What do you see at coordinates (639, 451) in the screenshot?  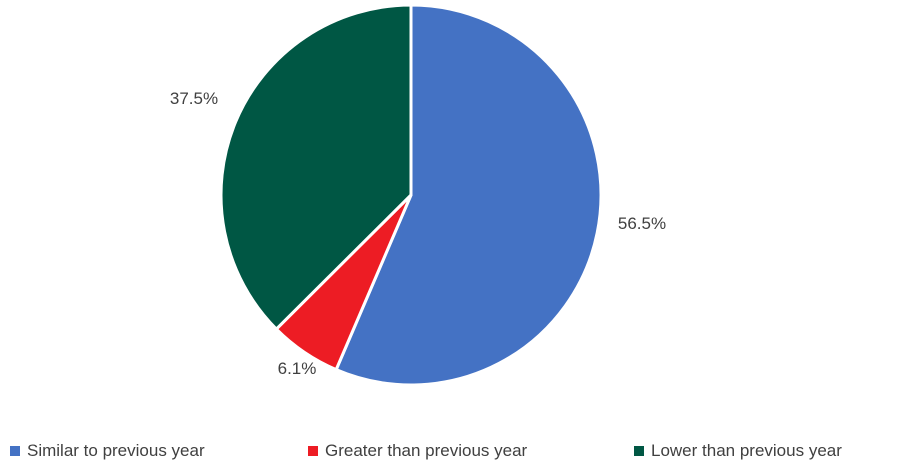 I see `legend-swatch-lower-than-previous-year` at bounding box center [639, 451].